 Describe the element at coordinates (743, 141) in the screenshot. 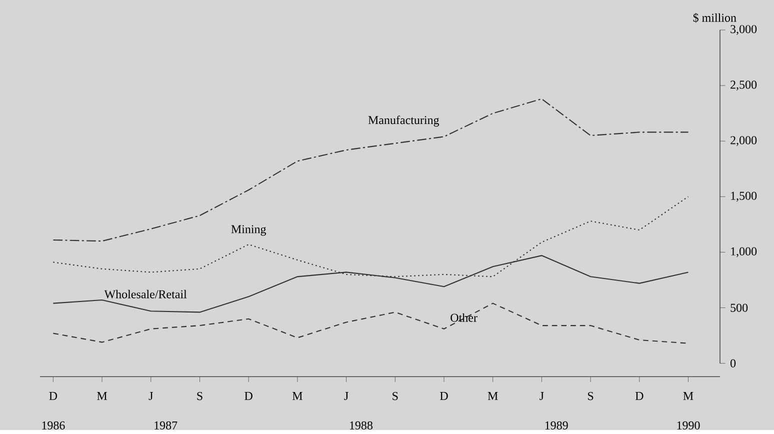

I see `y-tick-label: 2,000` at that location.